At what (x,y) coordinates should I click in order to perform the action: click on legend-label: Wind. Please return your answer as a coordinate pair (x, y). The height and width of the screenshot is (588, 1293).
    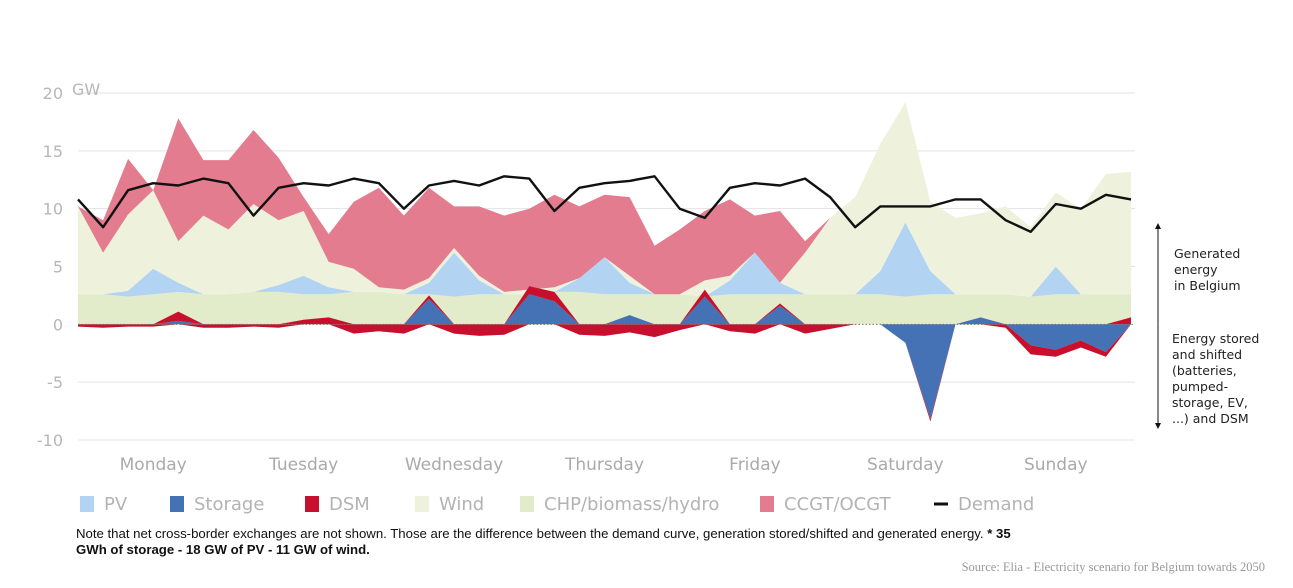
    Looking at the image, I should click on (461, 504).